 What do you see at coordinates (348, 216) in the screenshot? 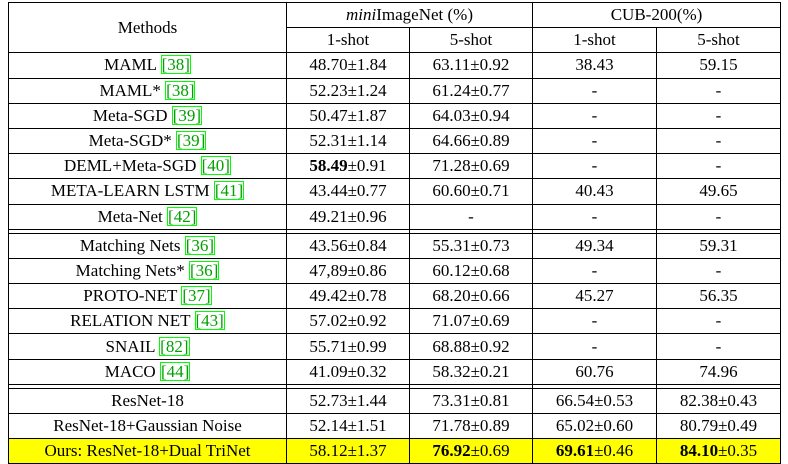
I see `mini-1shot-cell-value: 49.21±0.96` at bounding box center [348, 216].